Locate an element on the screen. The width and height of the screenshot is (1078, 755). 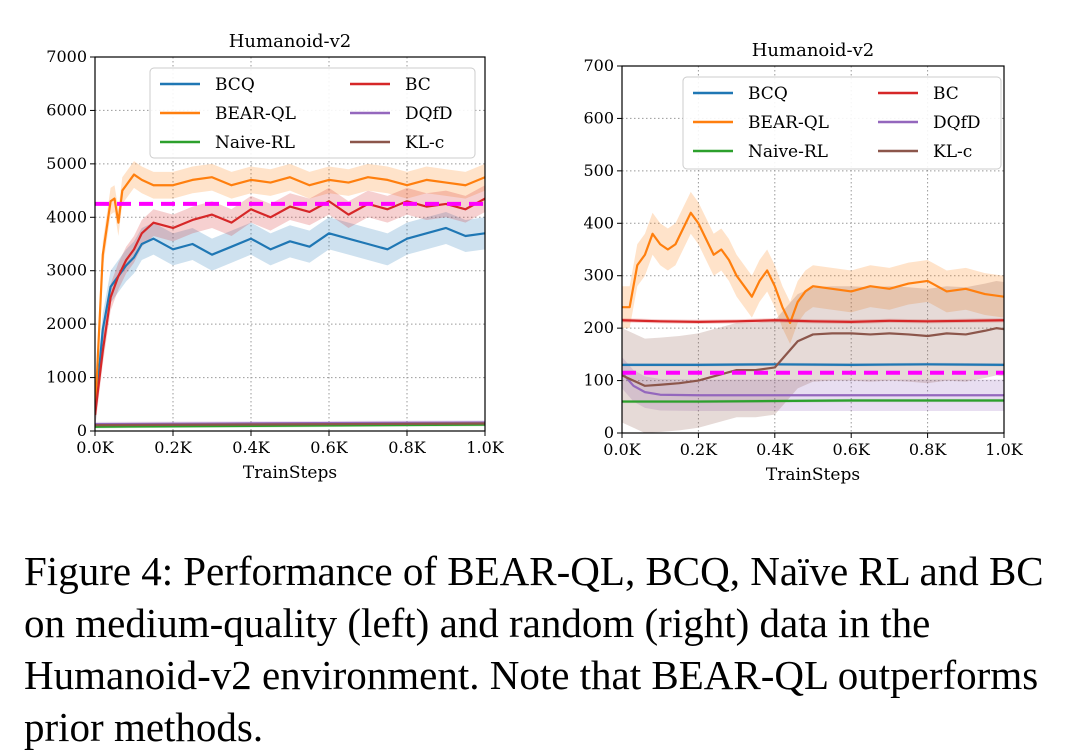
y-tick-label: 300 is located at coordinates (598, 275).